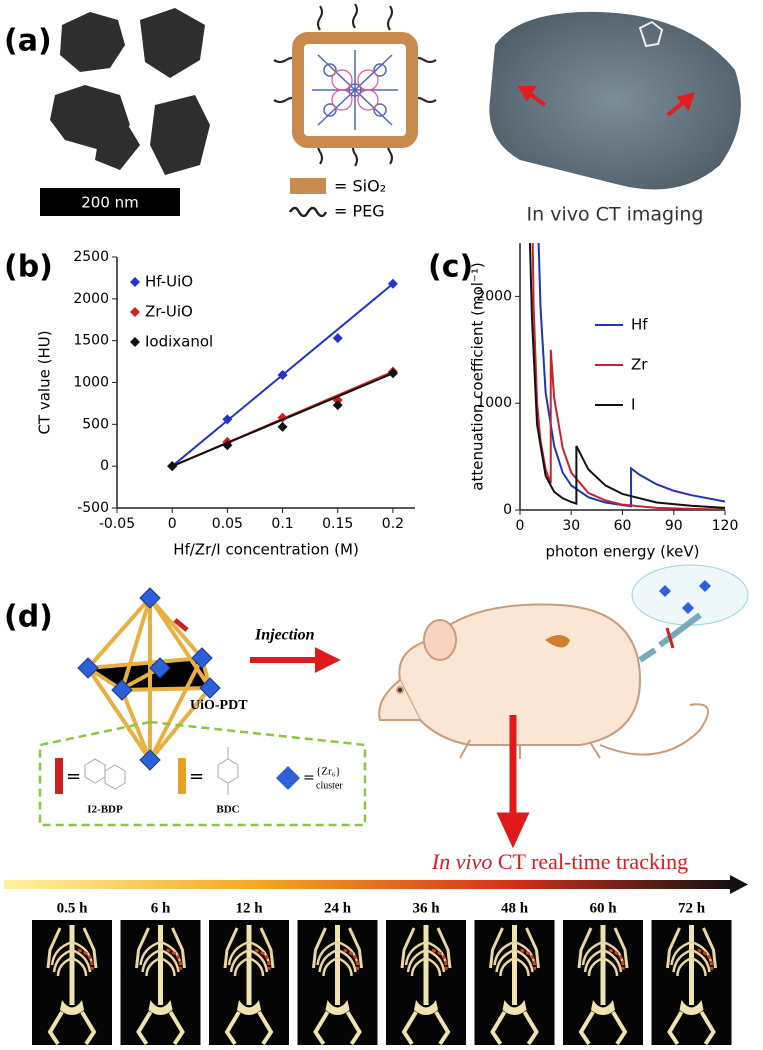  I want to click on scale-bar-label: 200 nm, so click(110, 203).